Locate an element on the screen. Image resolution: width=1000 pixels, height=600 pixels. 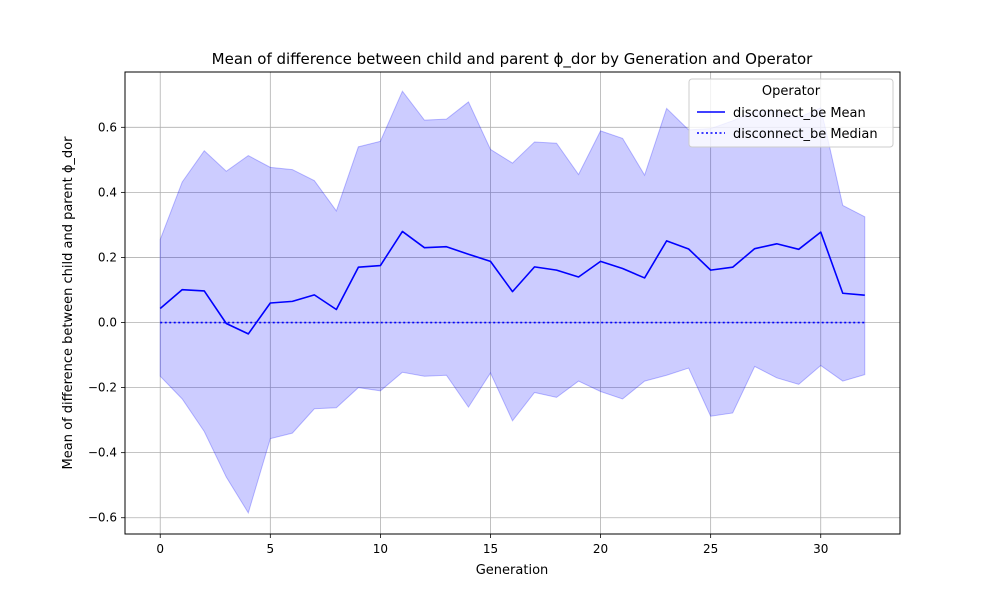
y-tick-label: 0.2 is located at coordinates (107, 257).